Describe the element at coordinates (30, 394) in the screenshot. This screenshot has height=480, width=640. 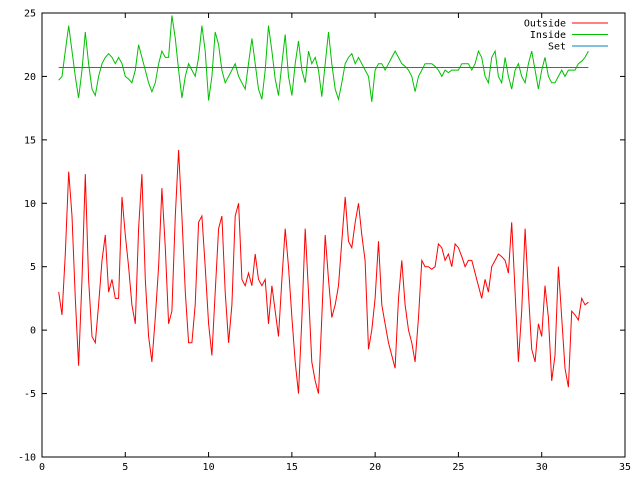
I see `y-tick-label: -5` at that location.